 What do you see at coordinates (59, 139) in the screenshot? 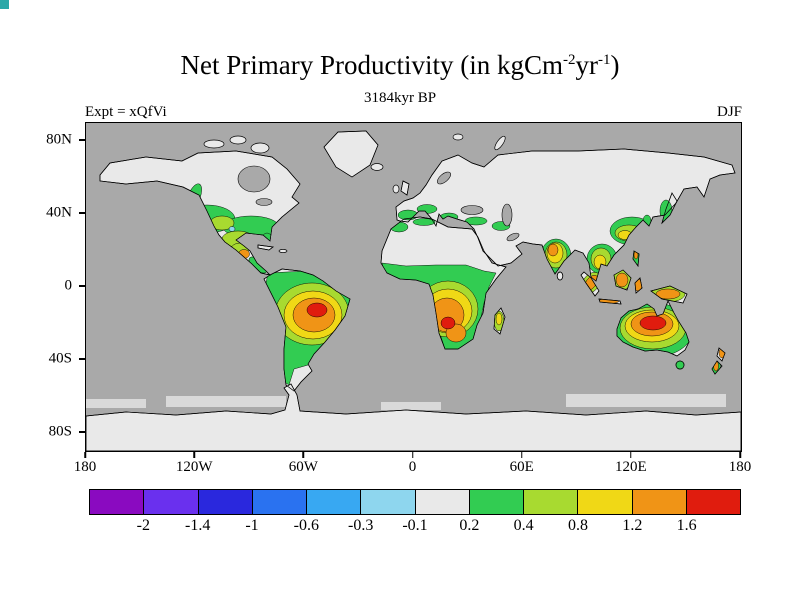
I see `y-tick-label: 80N` at bounding box center [59, 139].